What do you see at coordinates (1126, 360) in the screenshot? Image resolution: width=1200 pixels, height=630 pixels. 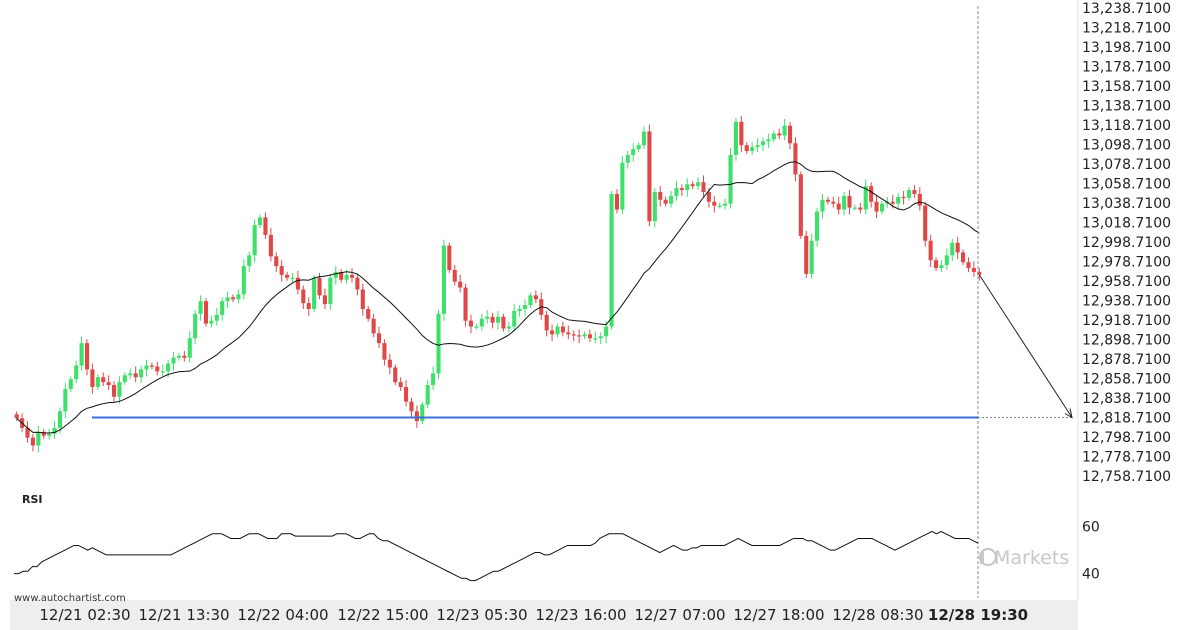 I see `price-tick-label: 12,878.7100` at bounding box center [1126, 360].